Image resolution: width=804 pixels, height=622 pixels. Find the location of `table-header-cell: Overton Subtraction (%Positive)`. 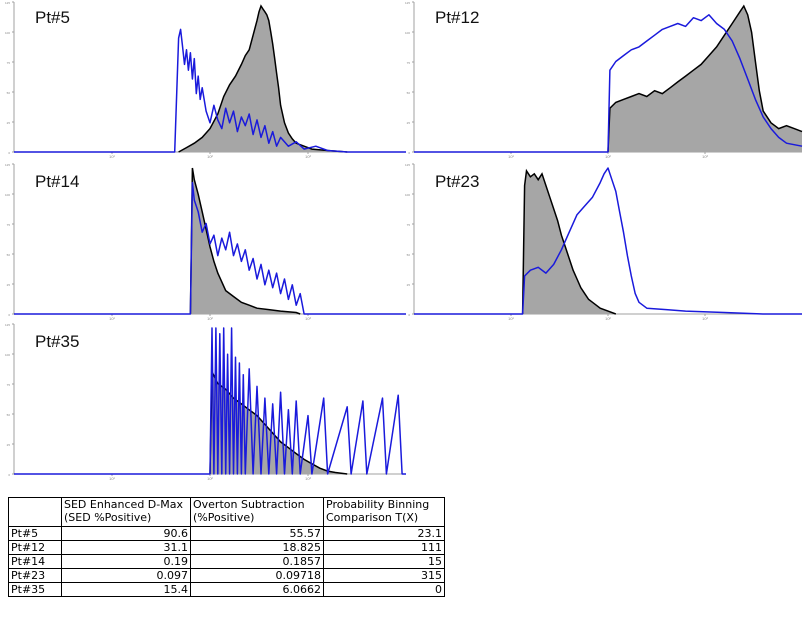

table-header-cell: Overton Subtraction (%Positive) is located at coordinates (257, 512).